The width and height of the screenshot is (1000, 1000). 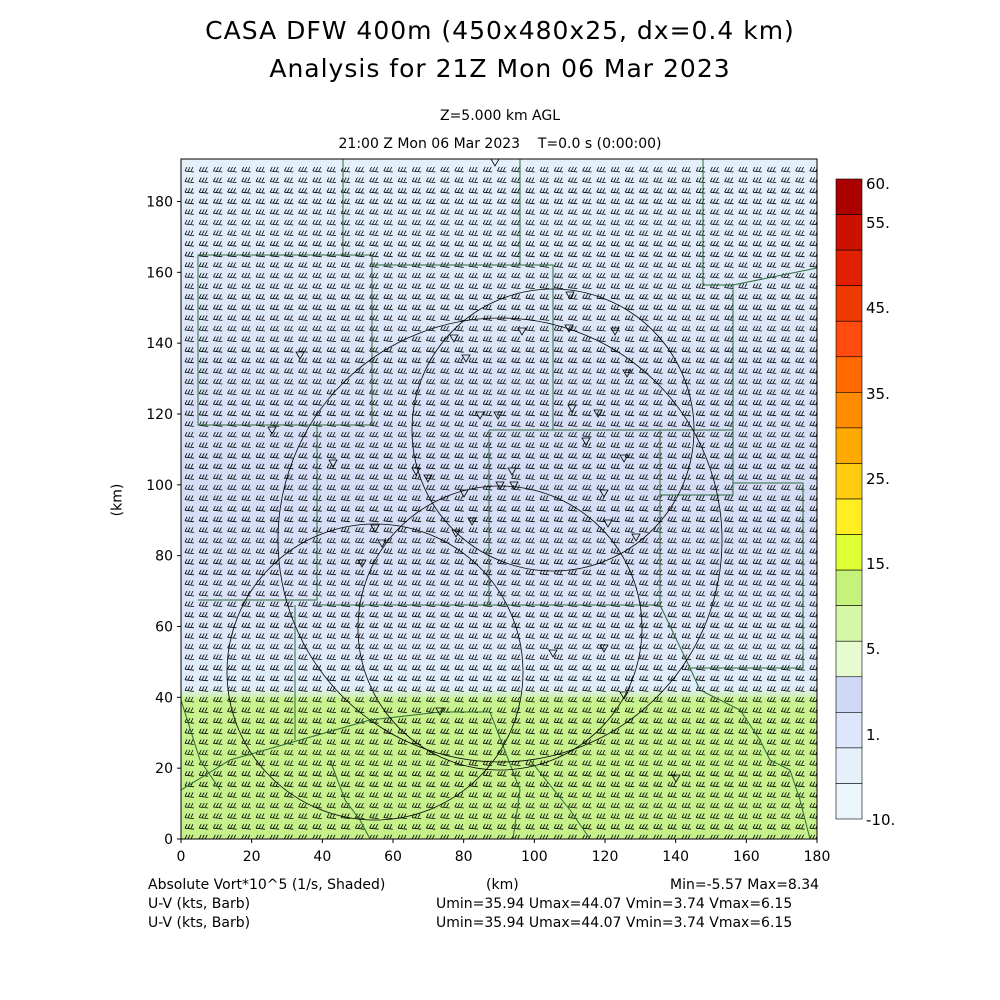 I want to click on x-tick-label: 180, so click(x=817, y=857).